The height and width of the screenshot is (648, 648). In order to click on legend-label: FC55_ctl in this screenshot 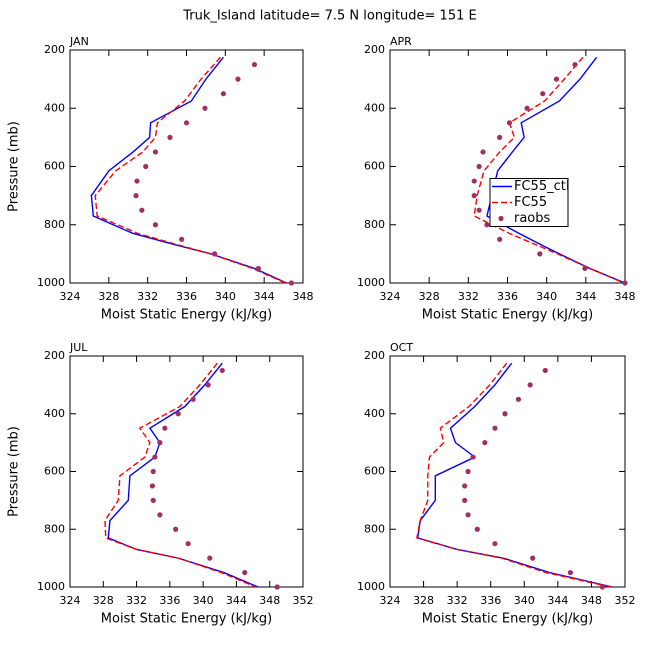, I will do `click(541, 186)`.